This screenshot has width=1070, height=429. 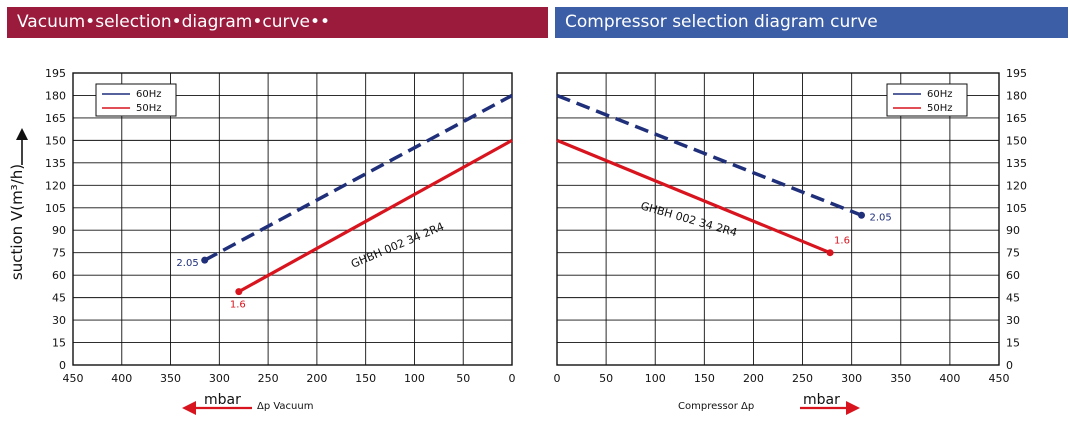 What do you see at coordinates (55, 73) in the screenshot?
I see `vacuum-y-tick-label: 195` at bounding box center [55, 73].